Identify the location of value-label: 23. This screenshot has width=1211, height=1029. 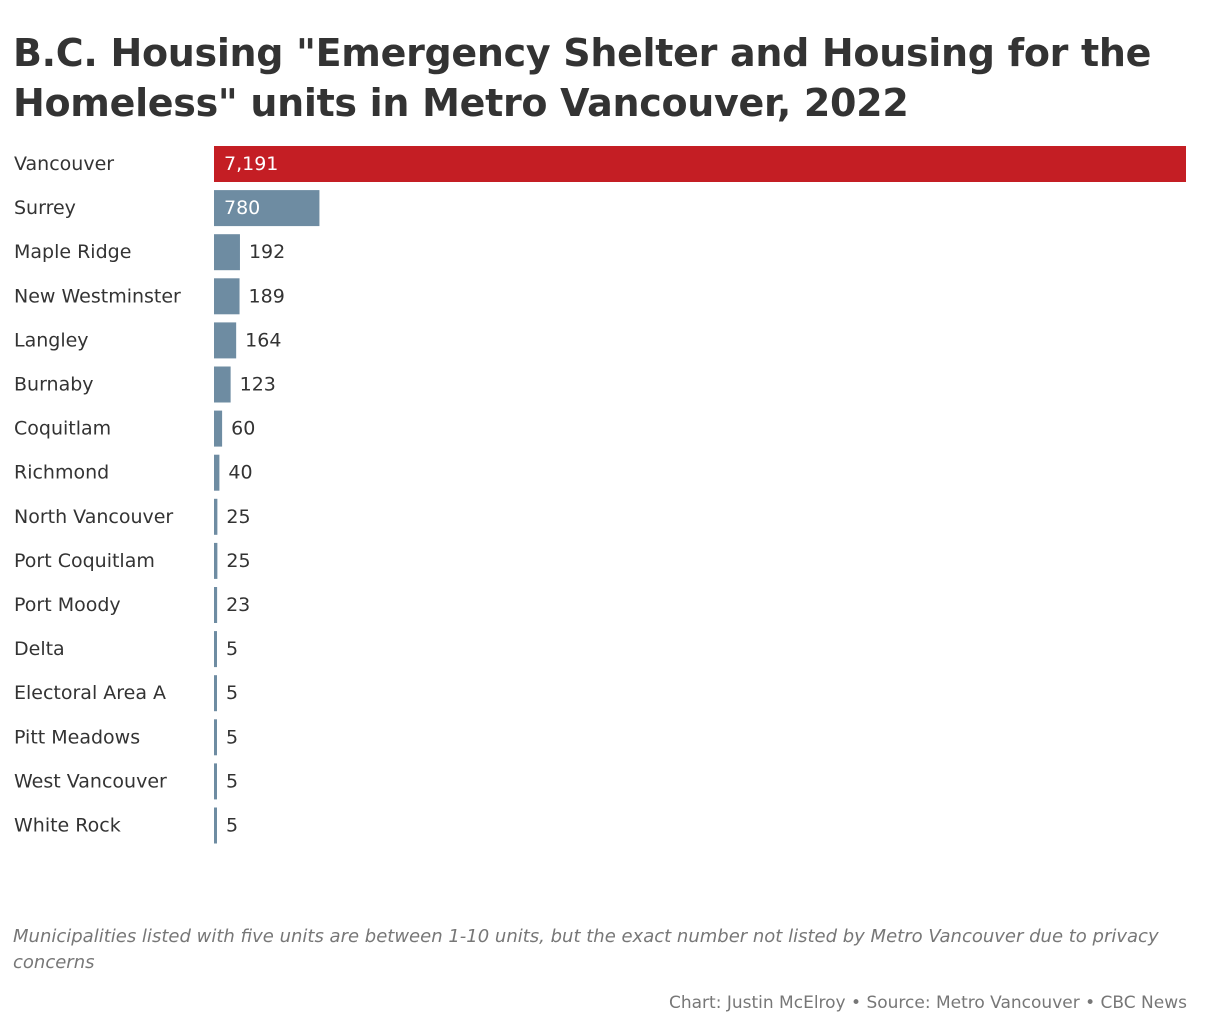
(238, 605).